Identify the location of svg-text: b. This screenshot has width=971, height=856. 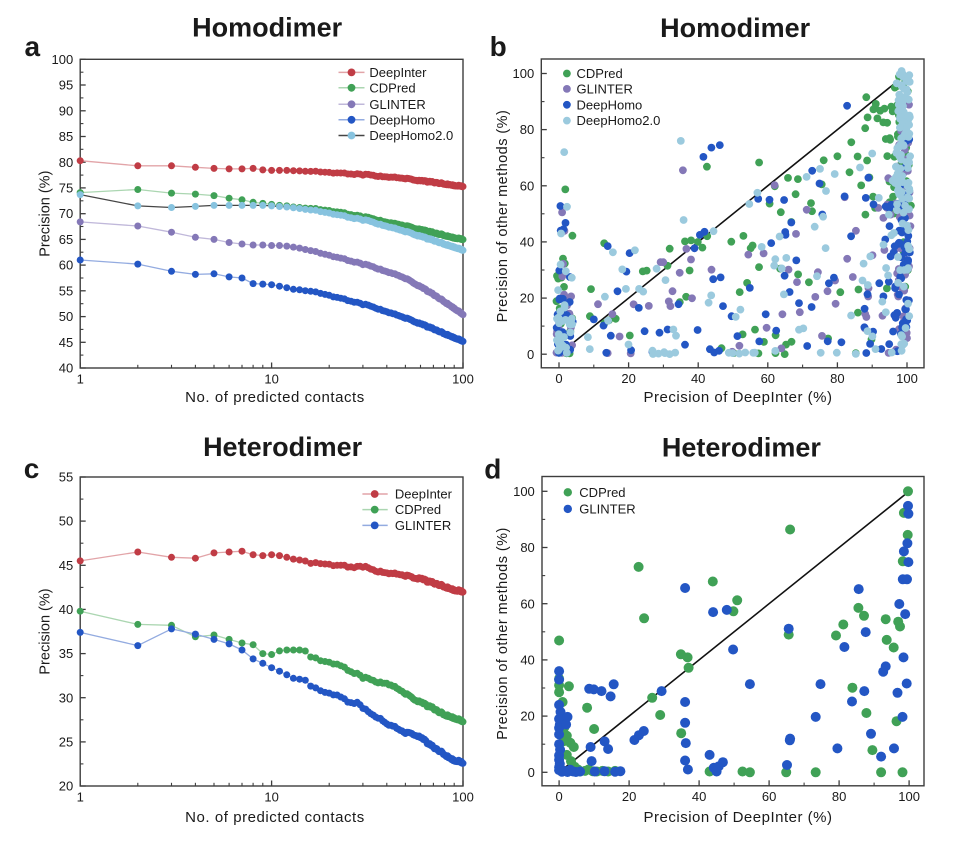
(498, 46).